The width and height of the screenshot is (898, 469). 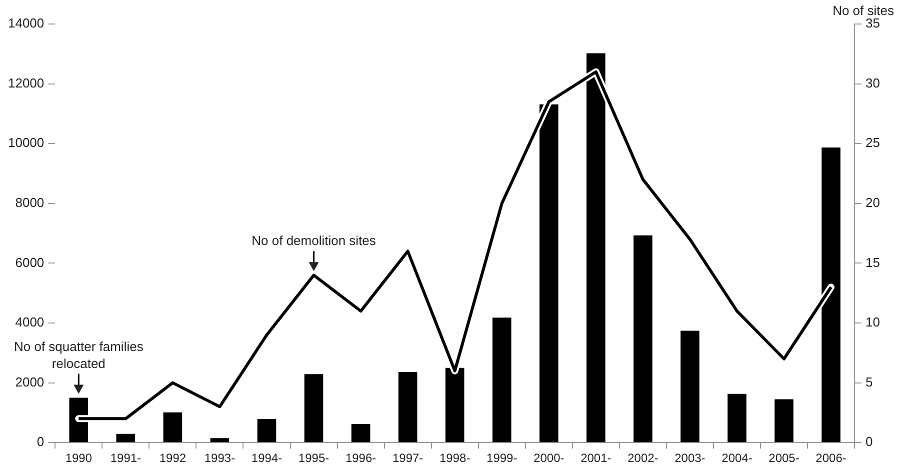 I want to click on x-tick-label: 1994-, so click(x=266, y=458).